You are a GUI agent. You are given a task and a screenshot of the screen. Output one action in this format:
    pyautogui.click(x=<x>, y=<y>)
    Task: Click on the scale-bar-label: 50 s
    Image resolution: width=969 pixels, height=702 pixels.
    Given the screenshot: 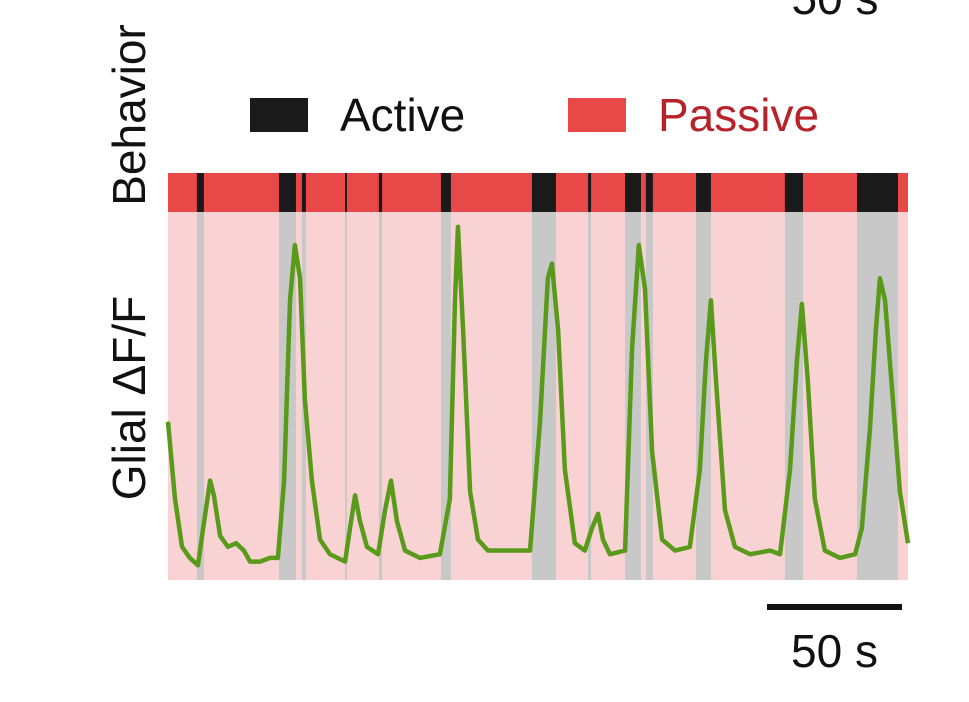 What is the action you would take?
    pyautogui.click(x=834, y=651)
    